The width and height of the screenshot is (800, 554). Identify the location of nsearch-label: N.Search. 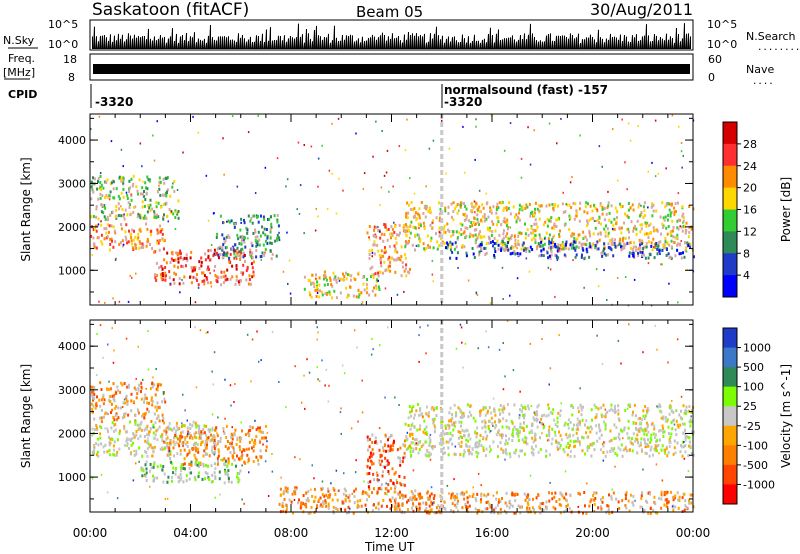
(771, 36).